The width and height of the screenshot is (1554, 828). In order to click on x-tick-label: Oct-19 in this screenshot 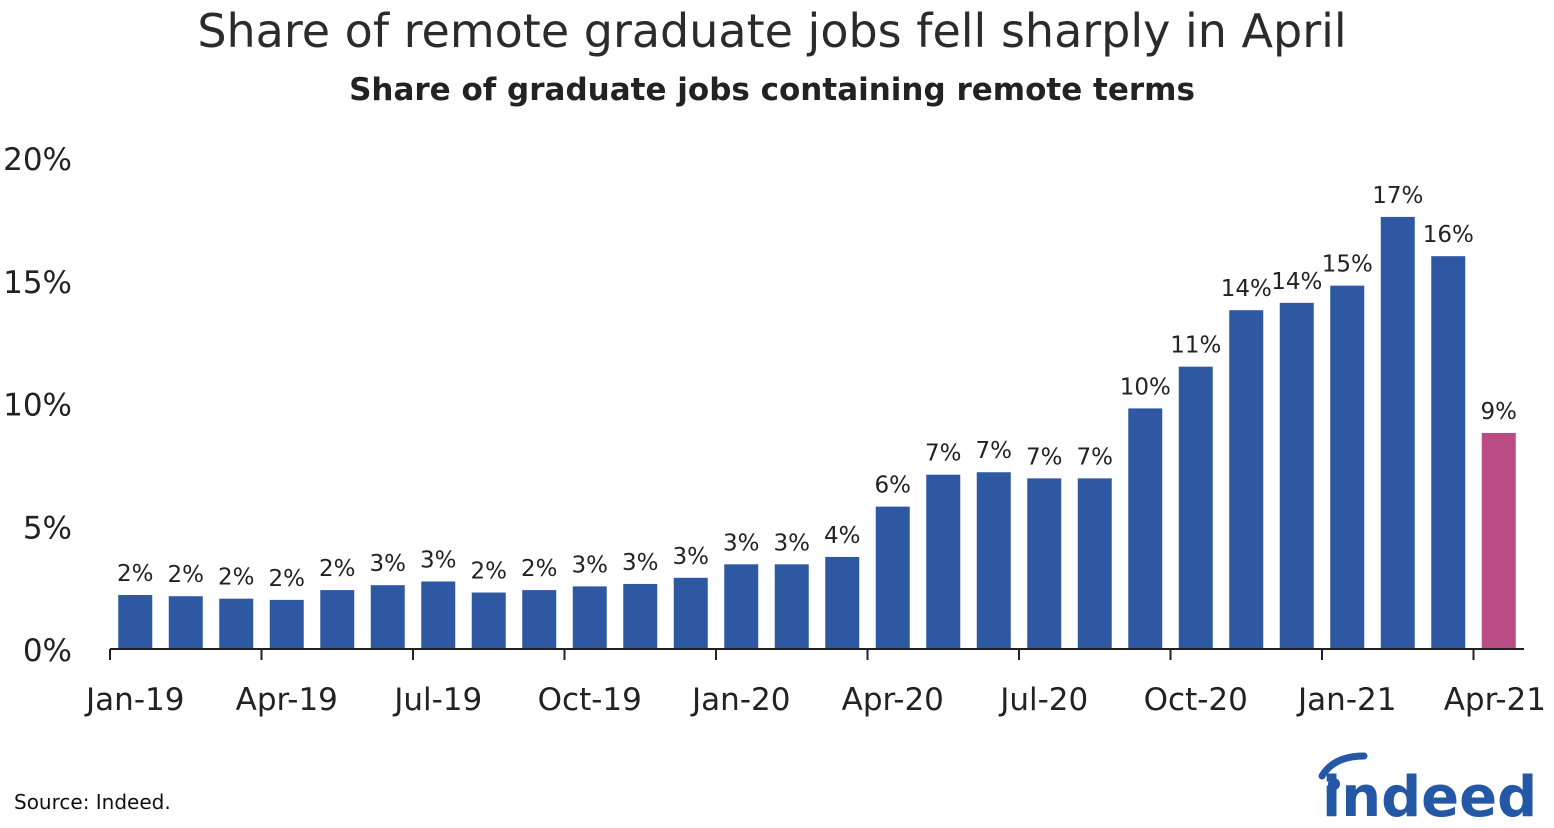, I will do `click(590, 700)`.